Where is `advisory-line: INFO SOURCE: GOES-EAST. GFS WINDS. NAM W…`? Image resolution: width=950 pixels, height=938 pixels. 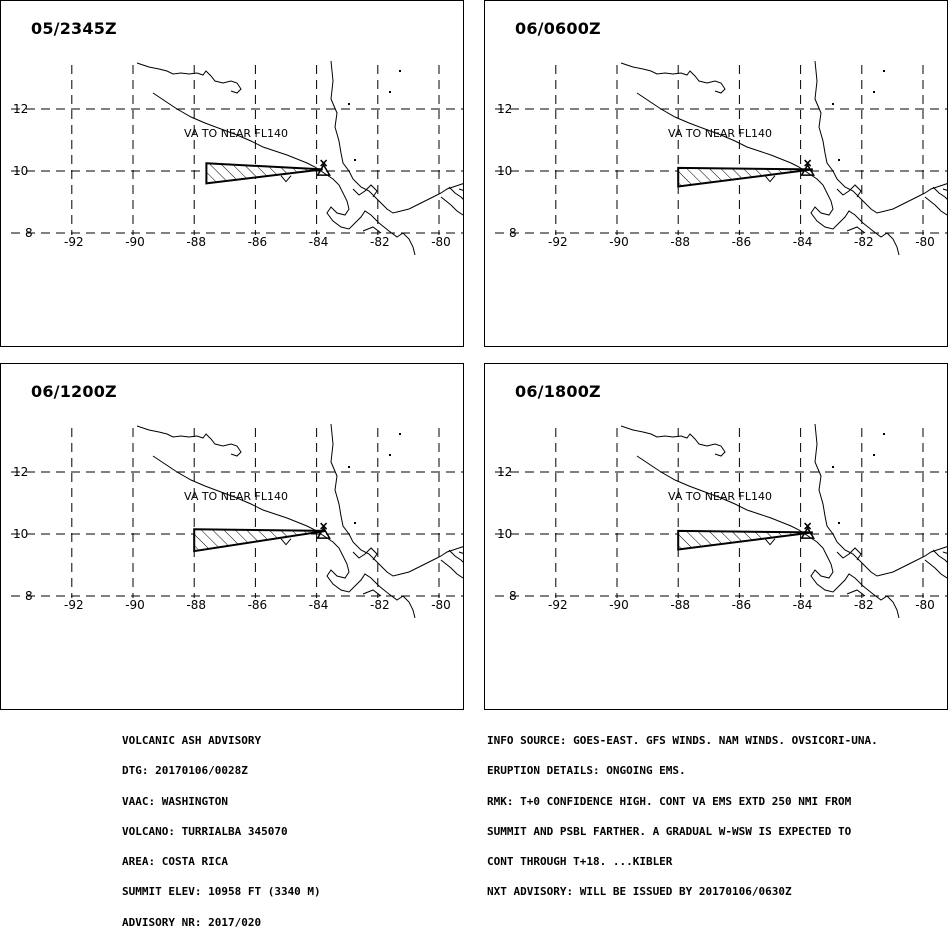
advisory-line: INFO SOURCE: GOES-EAST. GFS WINDS. NAM W… is located at coordinates (682, 740).